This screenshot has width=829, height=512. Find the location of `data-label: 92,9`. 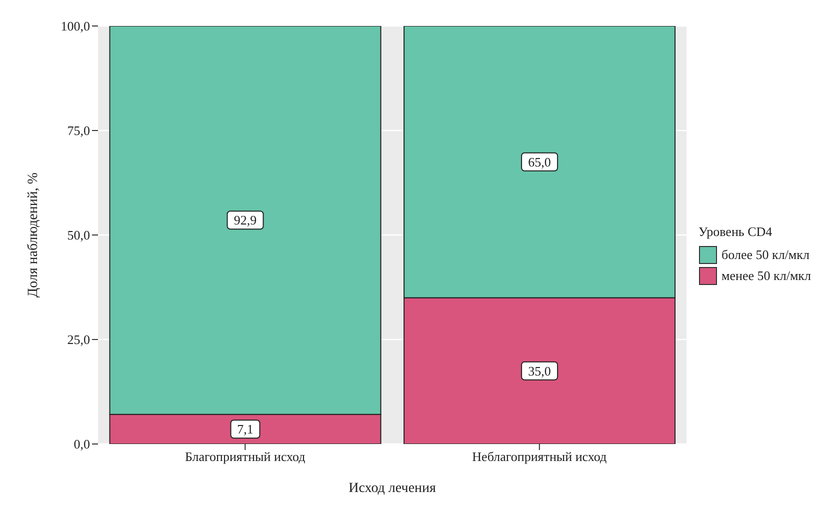

data-label: 92,9 is located at coordinates (245, 220).